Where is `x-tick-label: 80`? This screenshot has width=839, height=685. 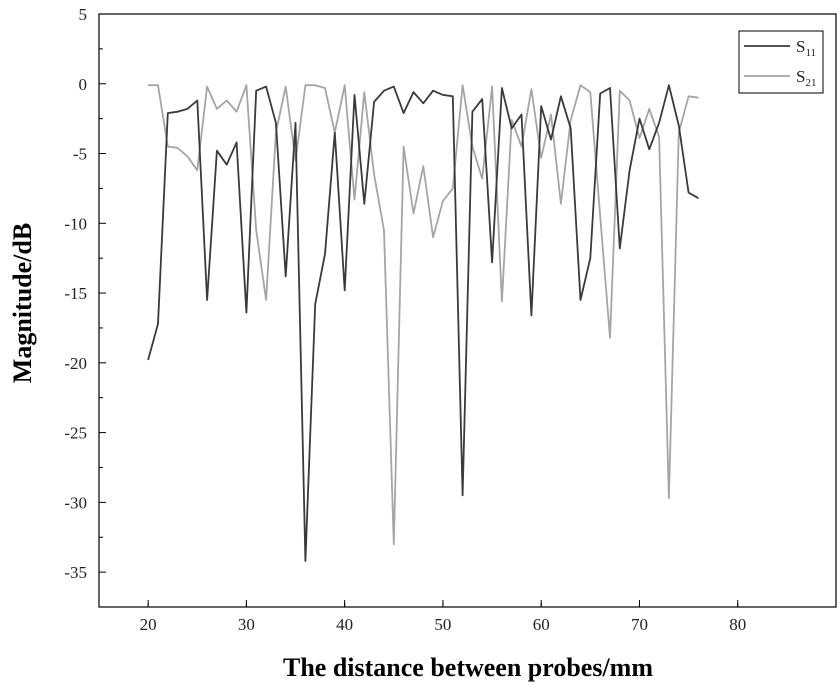 x-tick-label: 80 is located at coordinates (737, 624).